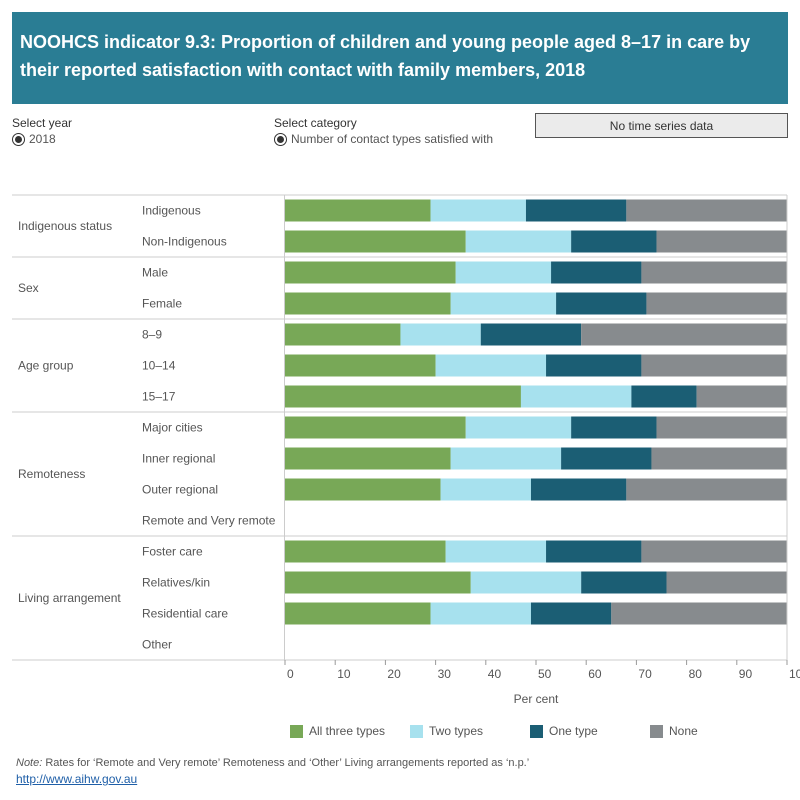 The height and width of the screenshot is (800, 800). I want to click on category-label: Remote and Very remote, so click(209, 521).